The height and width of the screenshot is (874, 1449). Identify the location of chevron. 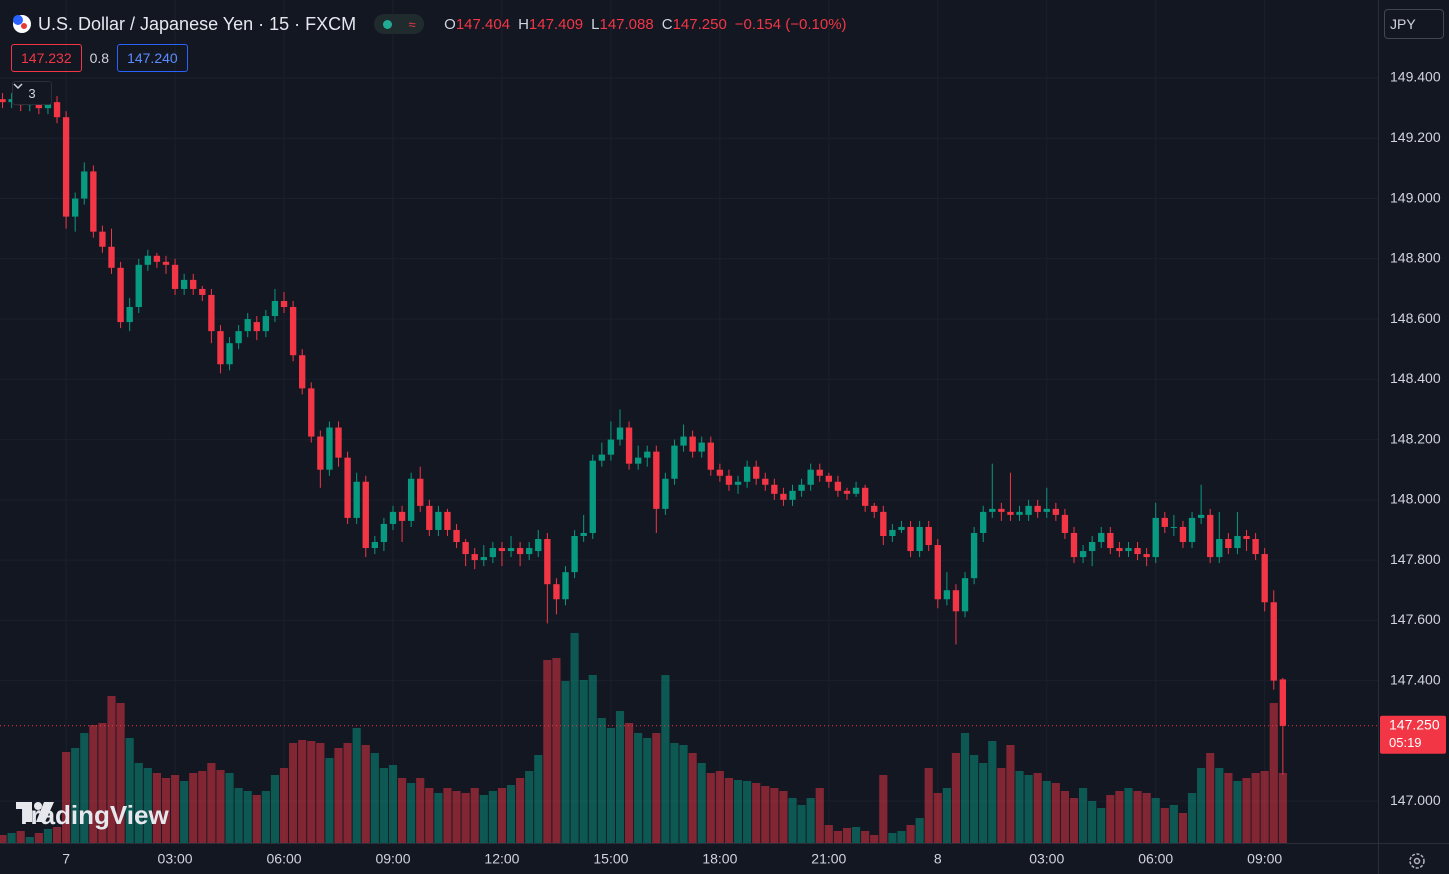
(18, 86).